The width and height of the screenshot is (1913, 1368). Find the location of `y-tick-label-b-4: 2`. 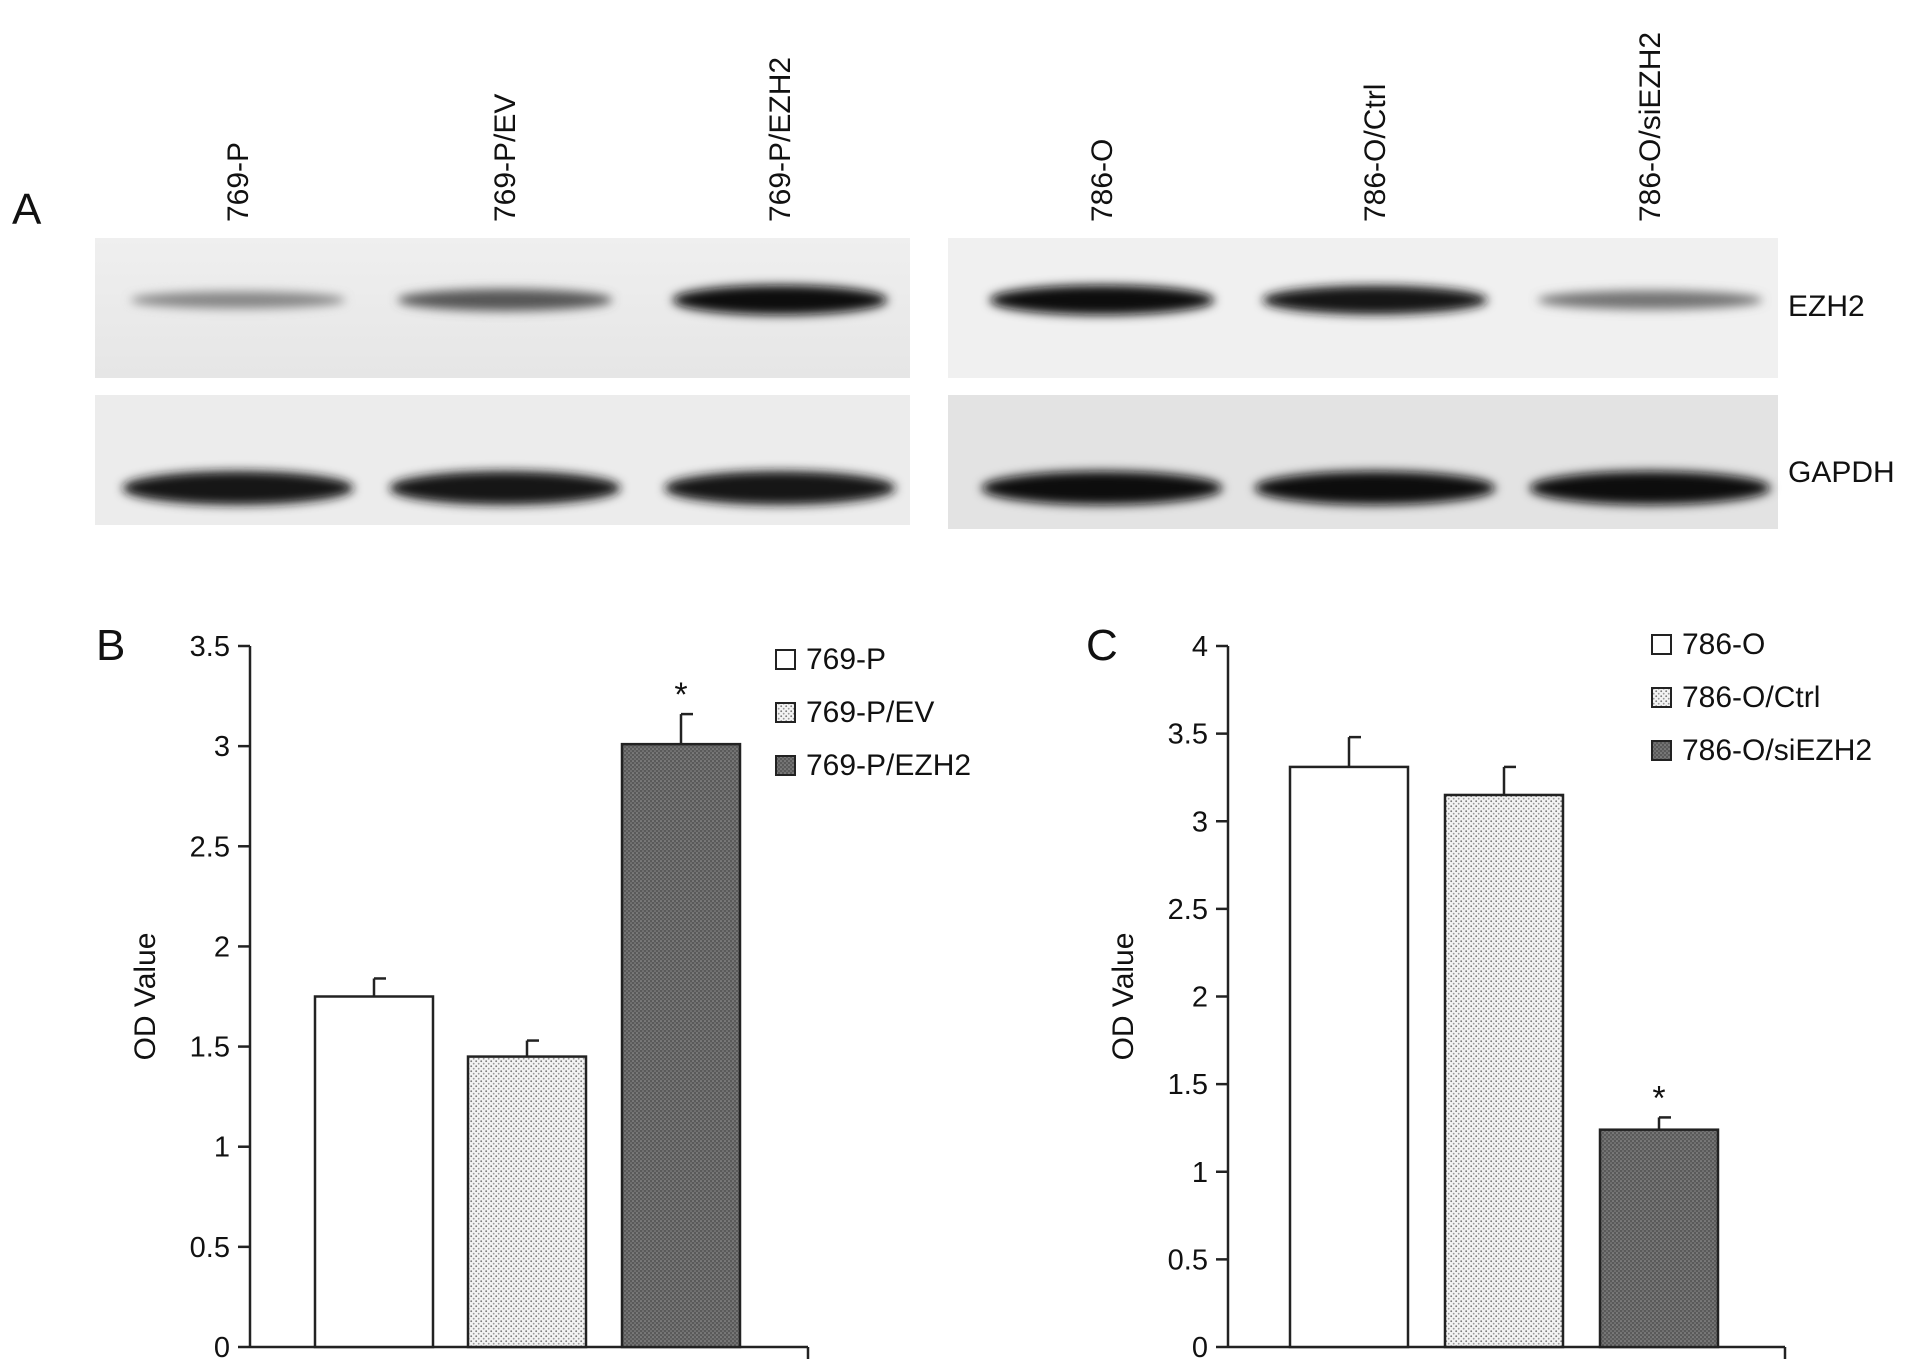

y-tick-label-b-4: 2 is located at coordinates (222, 947).